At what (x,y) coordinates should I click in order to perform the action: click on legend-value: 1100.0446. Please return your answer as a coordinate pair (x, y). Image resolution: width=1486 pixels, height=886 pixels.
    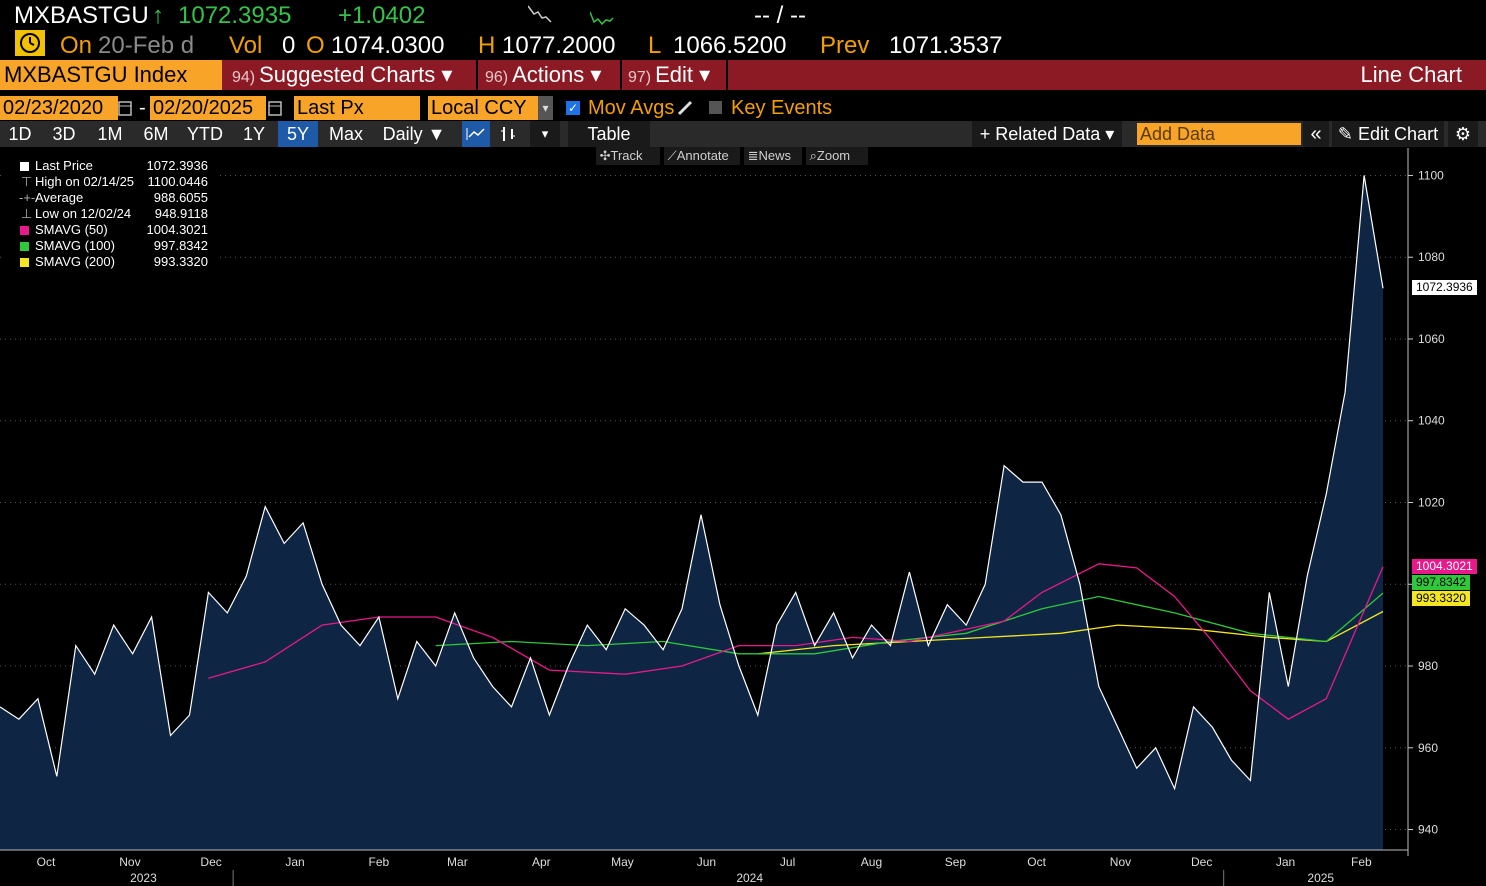
    Looking at the image, I should click on (178, 181).